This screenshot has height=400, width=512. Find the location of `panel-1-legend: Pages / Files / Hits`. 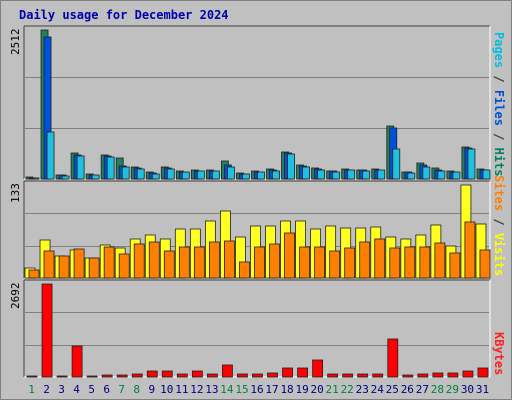

panel-1-legend: Pages / Files / Hits is located at coordinates (499, 104).